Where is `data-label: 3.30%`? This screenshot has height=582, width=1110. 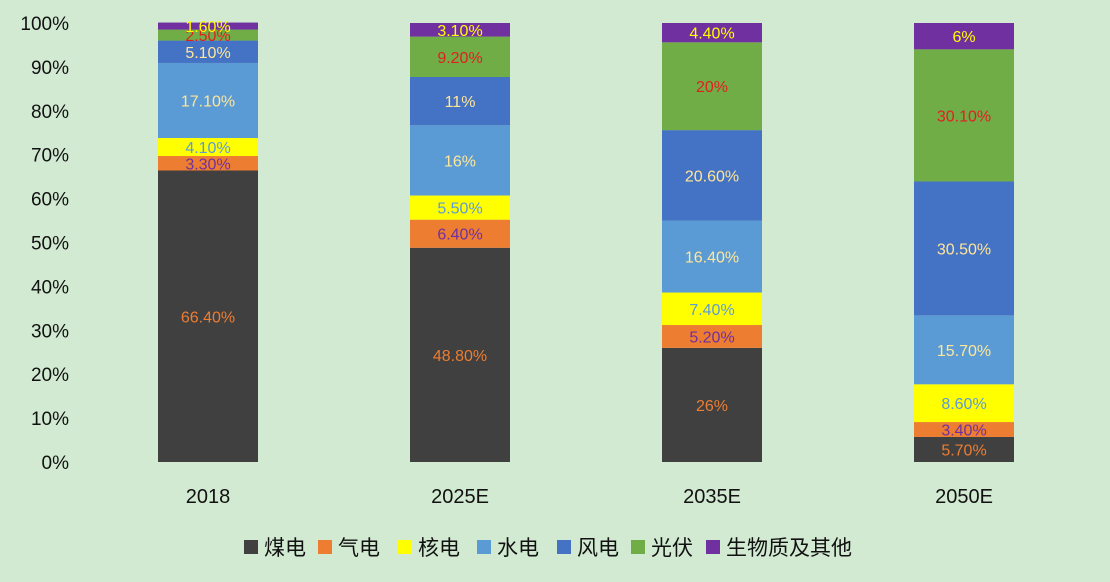 data-label: 3.30% is located at coordinates (207, 164).